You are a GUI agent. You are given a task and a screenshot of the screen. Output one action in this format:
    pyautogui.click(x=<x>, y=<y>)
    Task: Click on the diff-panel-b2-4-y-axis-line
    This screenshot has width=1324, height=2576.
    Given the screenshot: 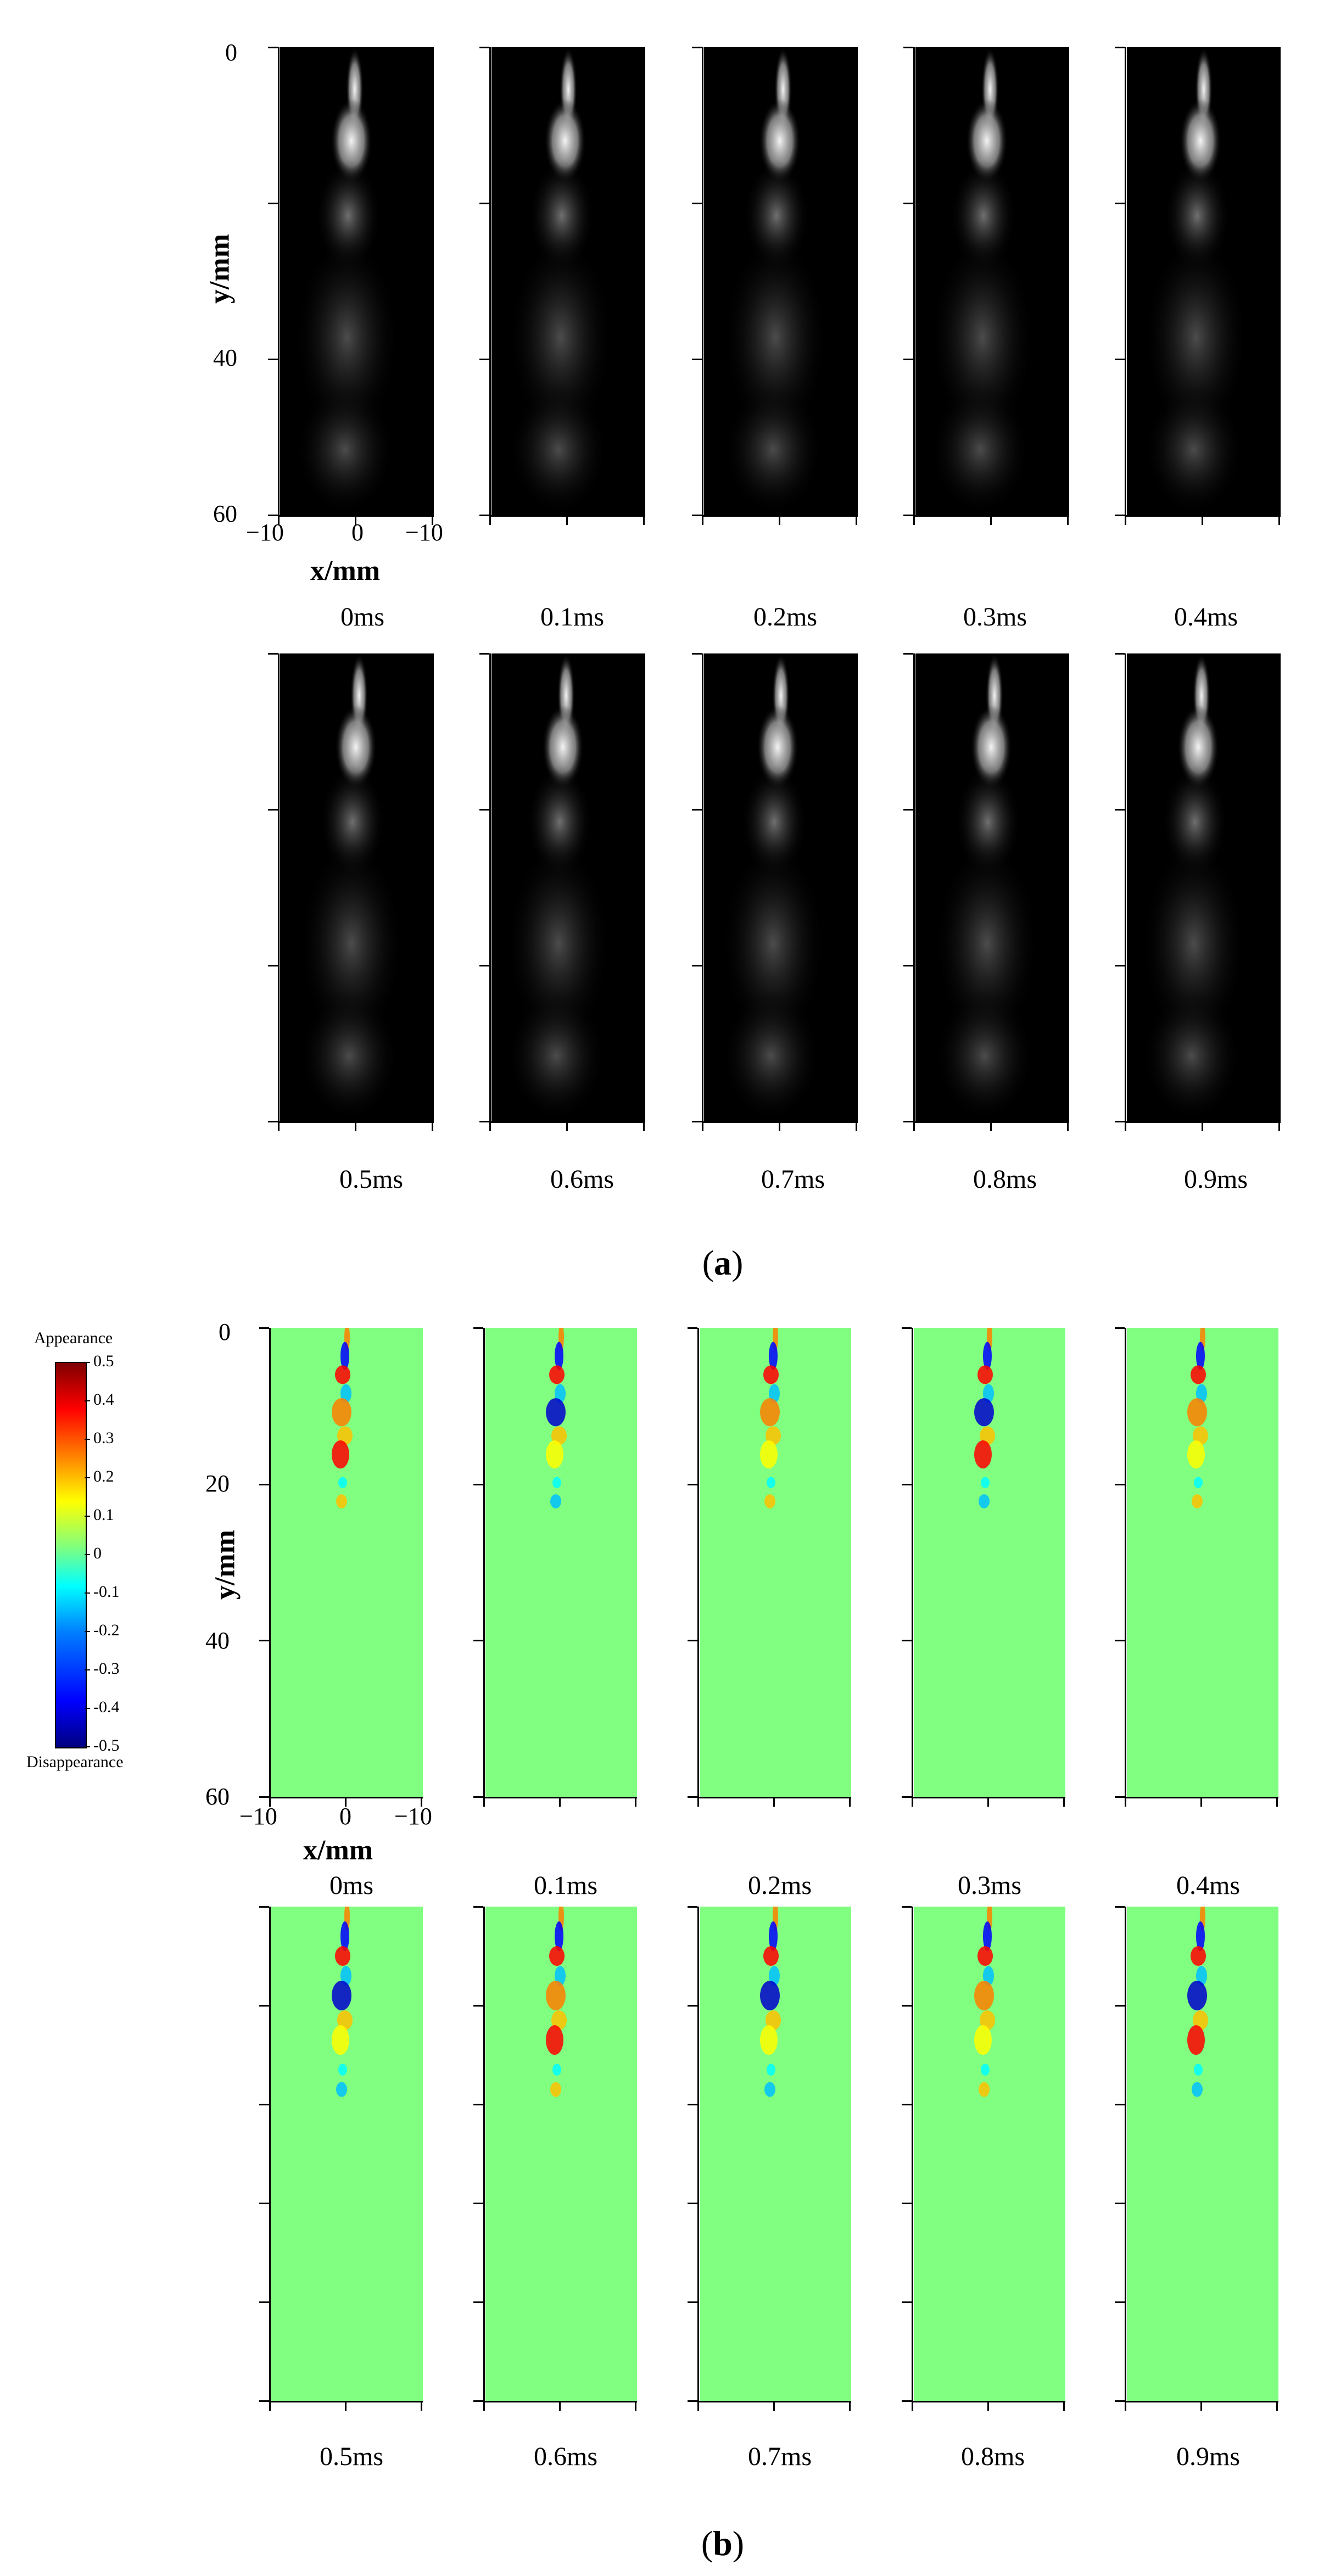 What is the action you would take?
    pyautogui.click(x=1126, y=2154)
    